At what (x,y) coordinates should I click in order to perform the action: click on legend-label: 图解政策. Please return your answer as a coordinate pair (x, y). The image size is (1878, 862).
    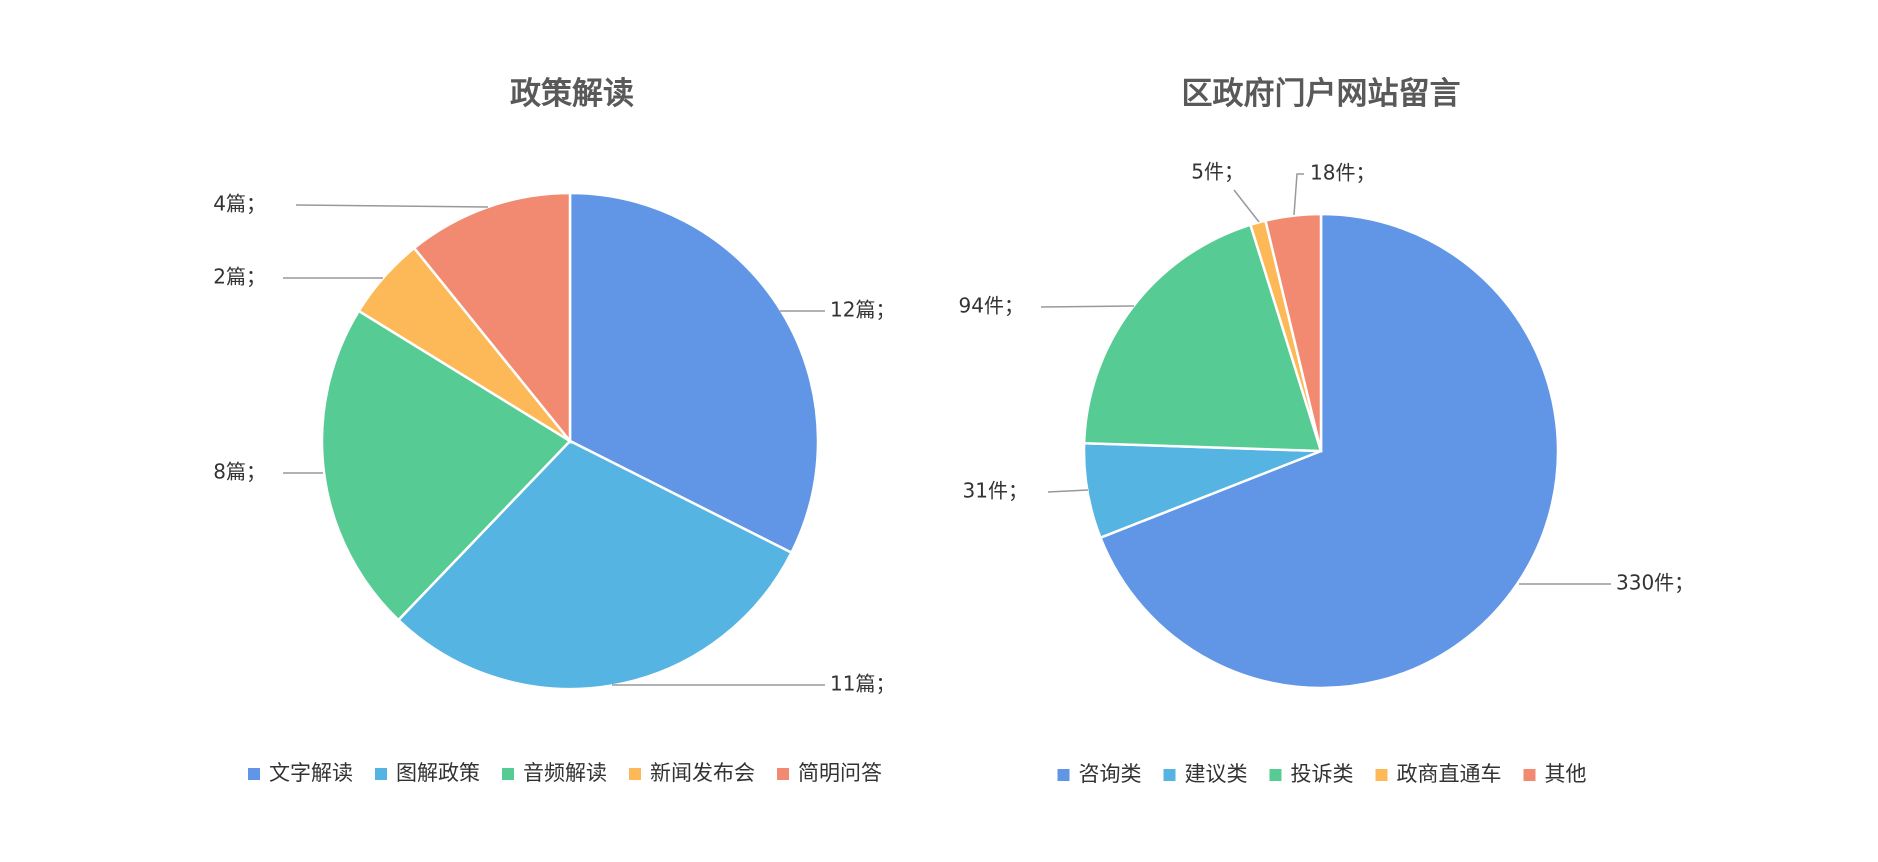
    Looking at the image, I should click on (438, 773).